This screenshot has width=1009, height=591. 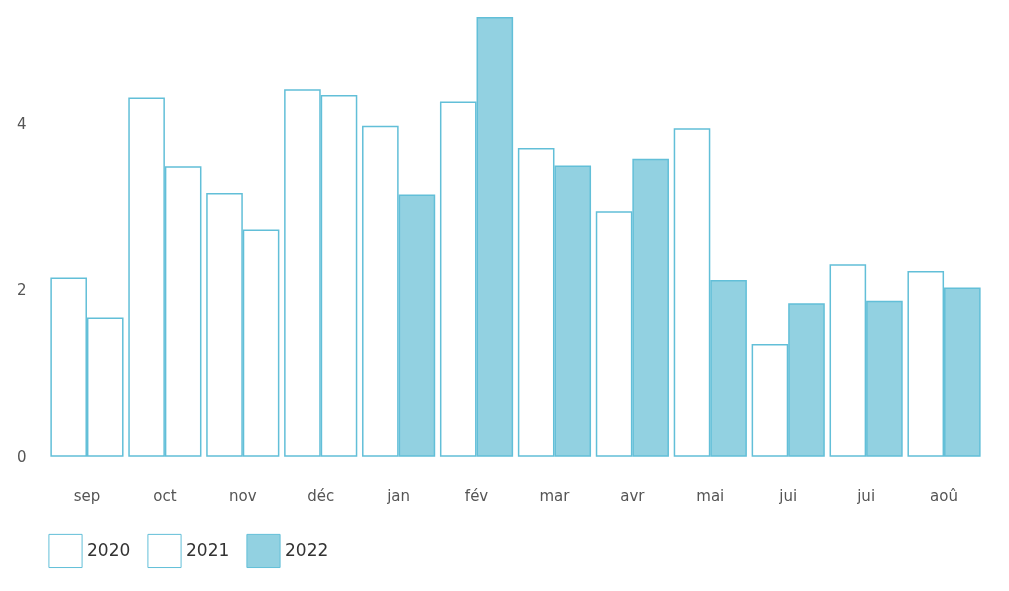 I want to click on x-tick-label: avr, so click(x=633, y=495).